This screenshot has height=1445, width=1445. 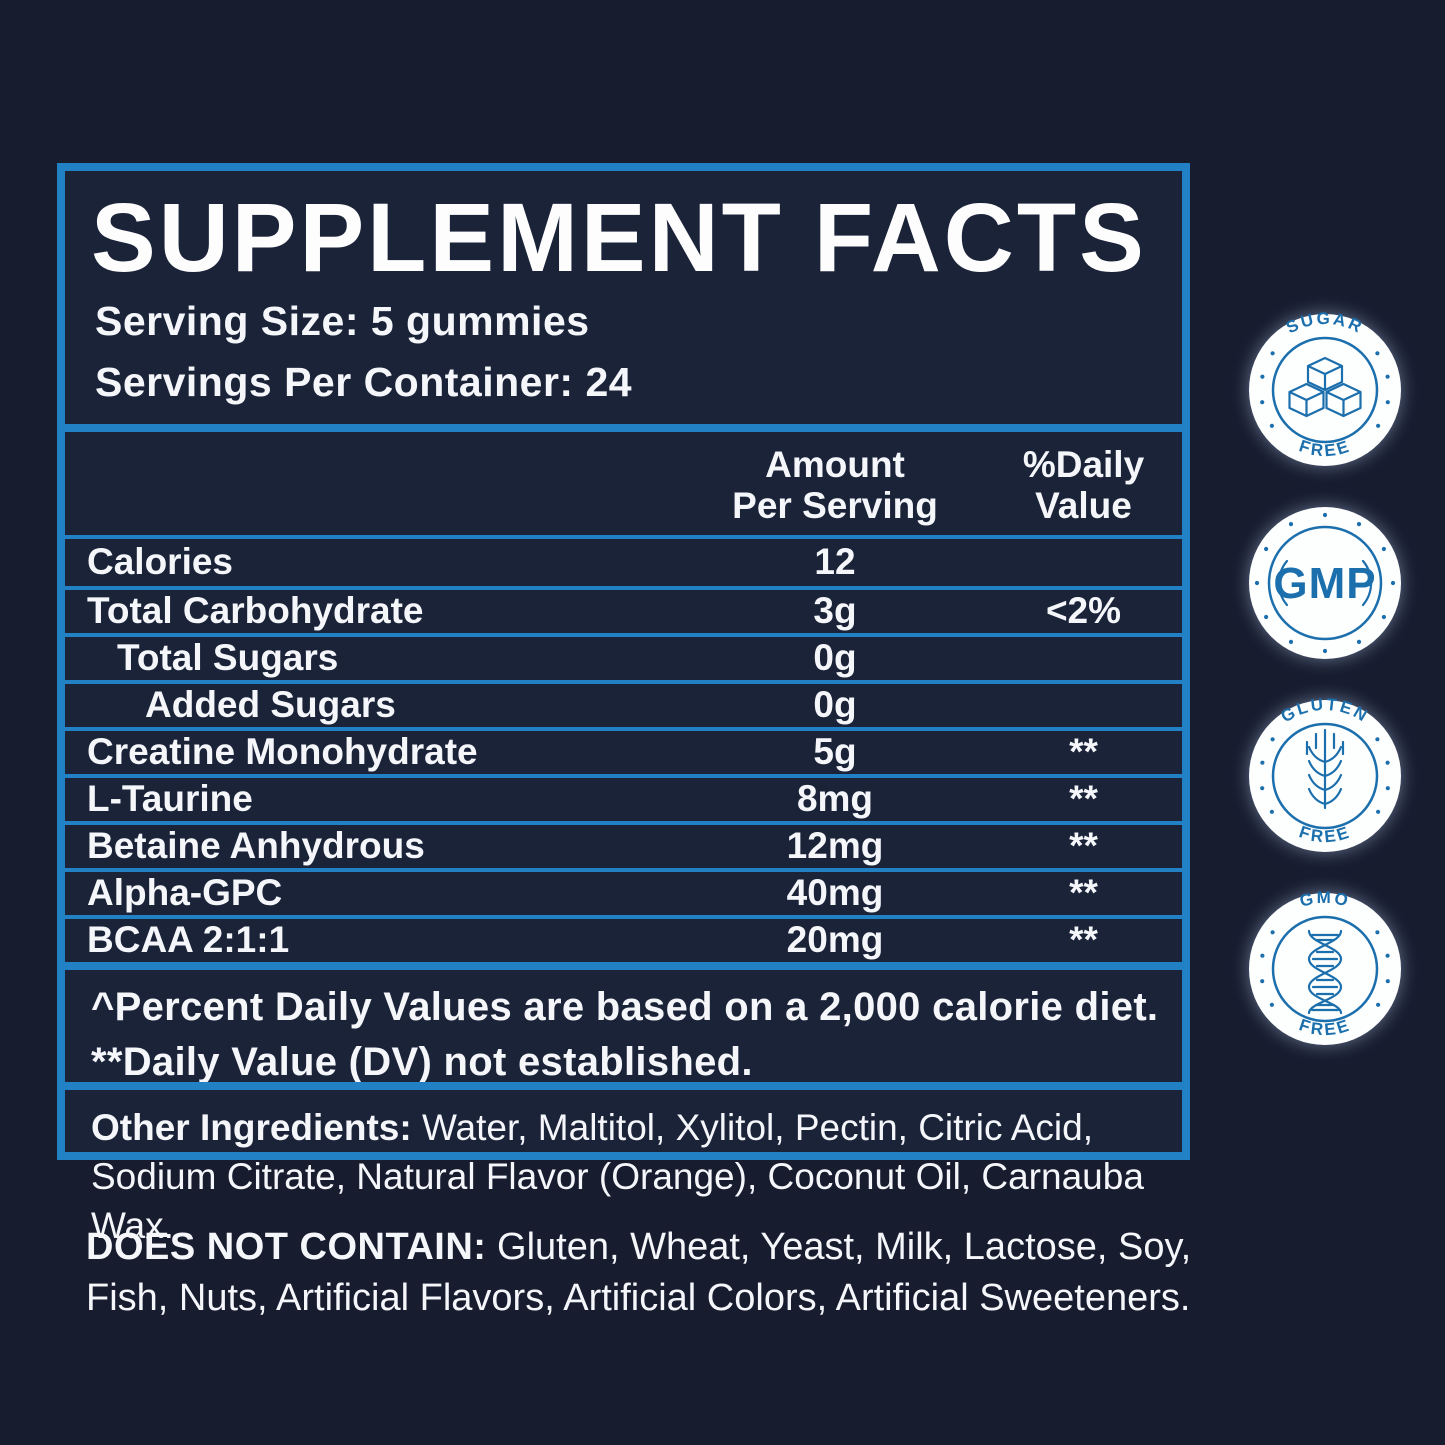 I want to click on table-row: Total Sugars 0g, so click(x=623, y=656).